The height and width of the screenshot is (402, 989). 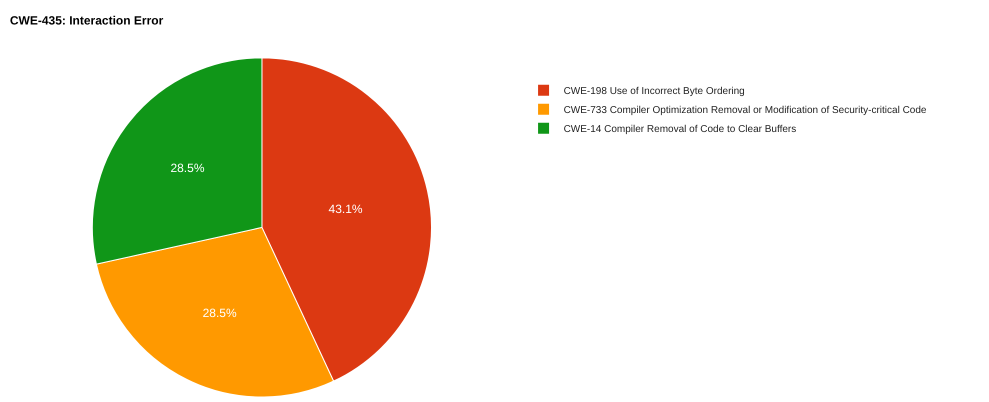 What do you see at coordinates (680, 130) in the screenshot?
I see `legend-label: CWE-14 Compiler Removal of Code to Clear Buffers` at bounding box center [680, 130].